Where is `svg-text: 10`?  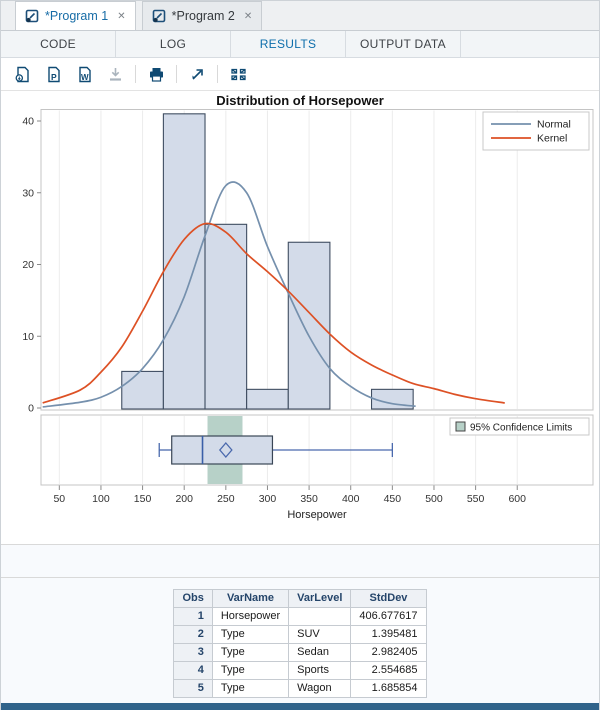
svg-text: 10 is located at coordinates (28, 337).